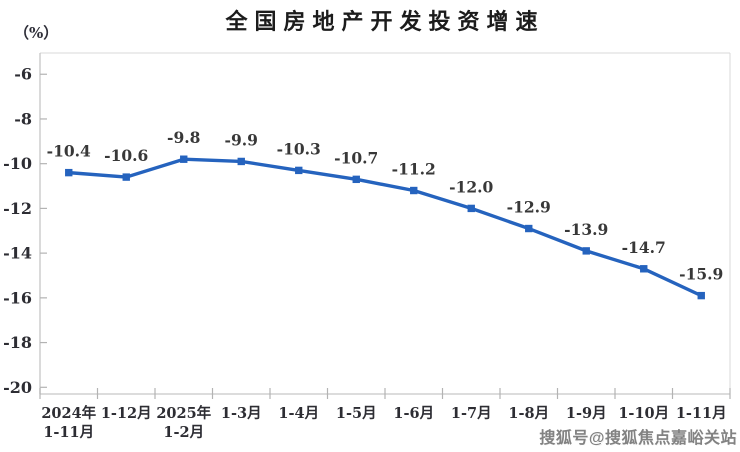 This screenshot has height=452, width=740. I want to click on x-axis-label: 1-9月, so click(586, 413).